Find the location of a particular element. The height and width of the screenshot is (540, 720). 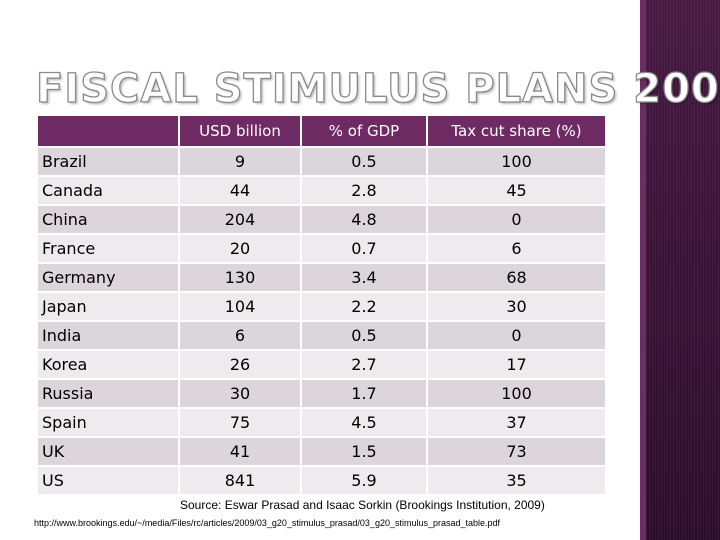

table-row: US 841 5.9 35 is located at coordinates (322, 481).